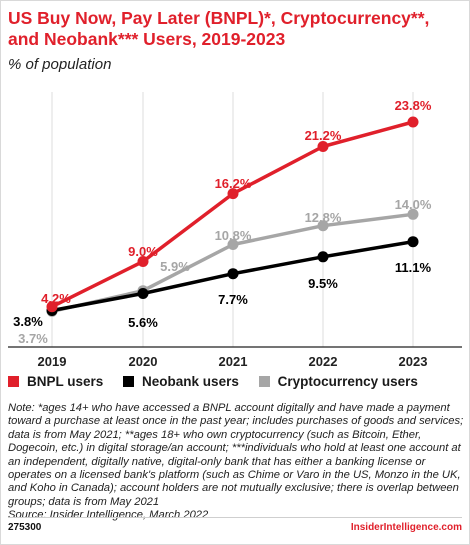 The width and height of the screenshot is (470, 545). Describe the element at coordinates (413, 267) in the screenshot. I see `data-label-neobank-2023: 11.1%` at that location.